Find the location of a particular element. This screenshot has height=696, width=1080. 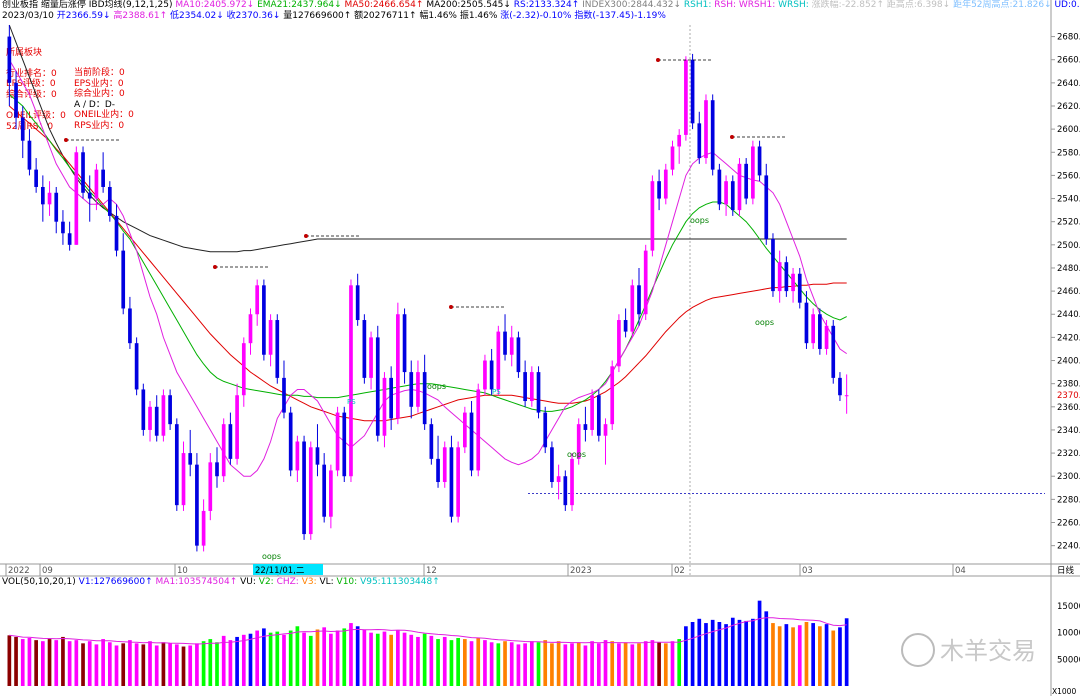

stat-eps-industry: EPS业内：0 is located at coordinates (99, 83).